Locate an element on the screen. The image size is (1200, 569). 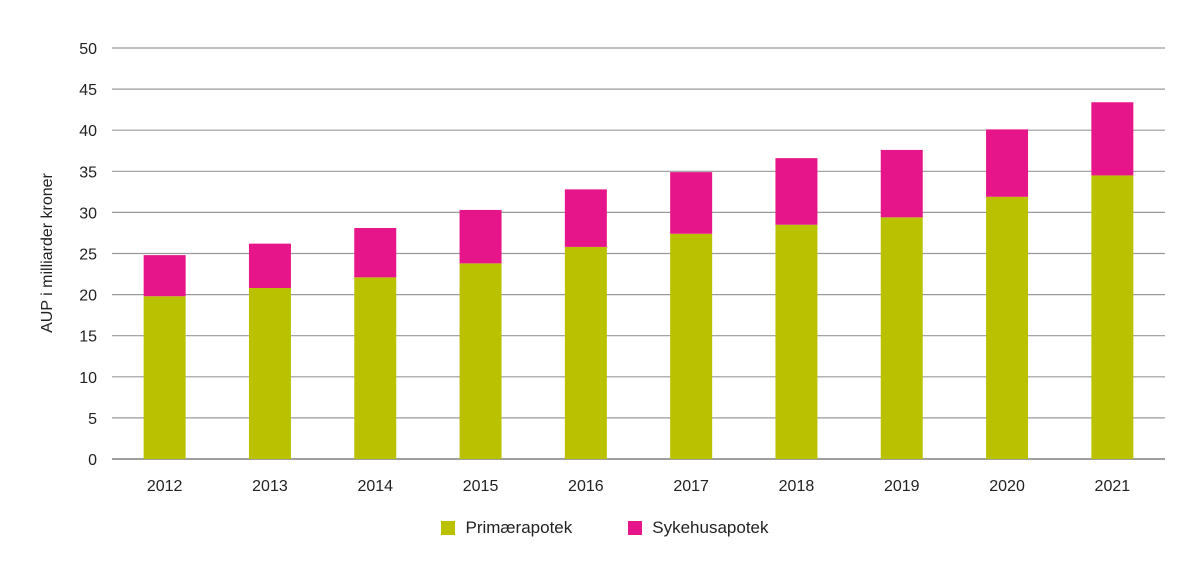
y-tick-label: 10 is located at coordinates (88, 378).